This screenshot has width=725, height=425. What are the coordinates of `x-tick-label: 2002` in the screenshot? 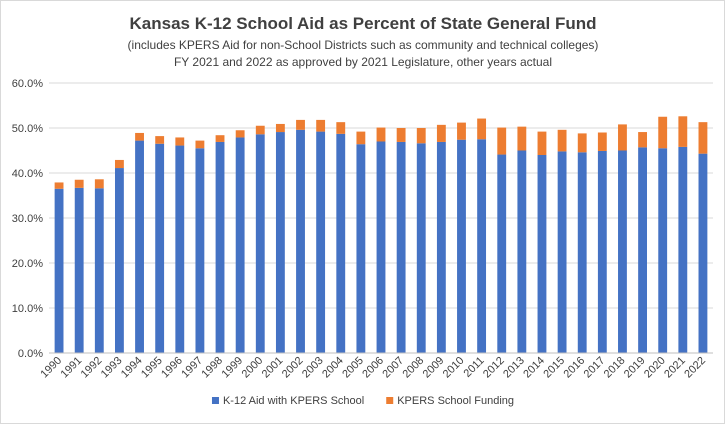 It's located at (293, 368).